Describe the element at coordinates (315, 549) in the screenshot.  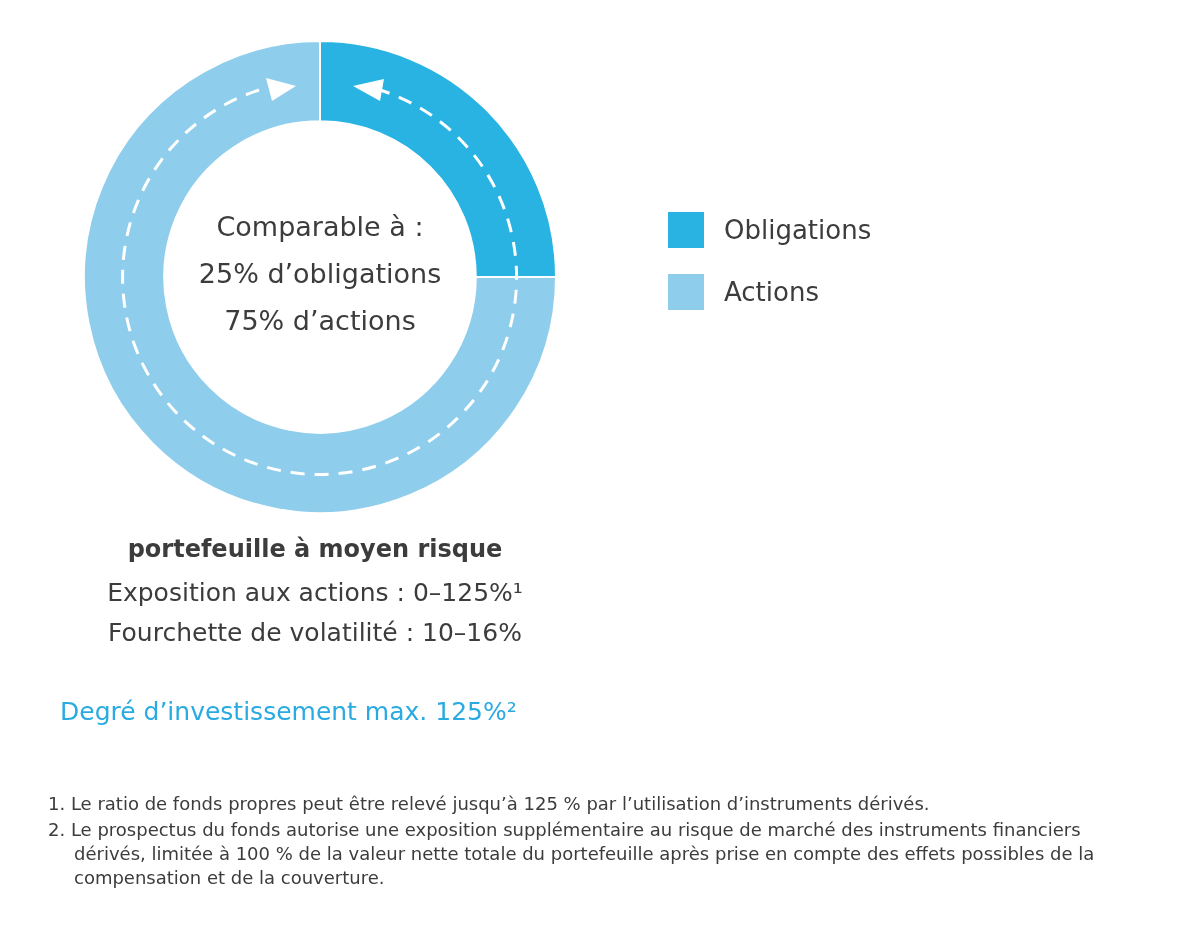
I see `text: portefeuille à moyen risque` at that location.